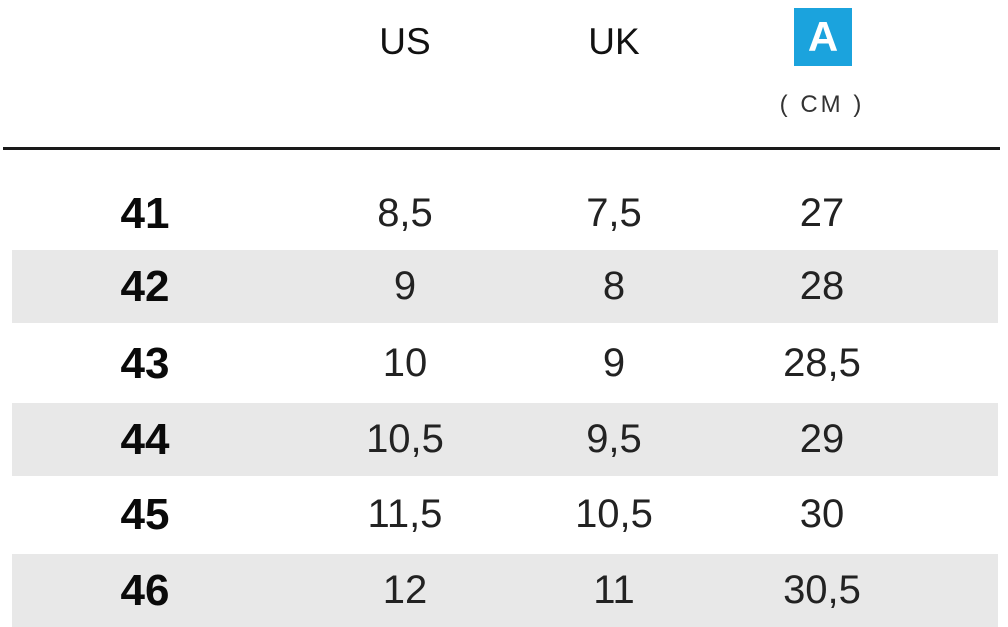  What do you see at coordinates (614, 514) in the screenshot?
I see `uk-size-cell: 10,5` at bounding box center [614, 514].